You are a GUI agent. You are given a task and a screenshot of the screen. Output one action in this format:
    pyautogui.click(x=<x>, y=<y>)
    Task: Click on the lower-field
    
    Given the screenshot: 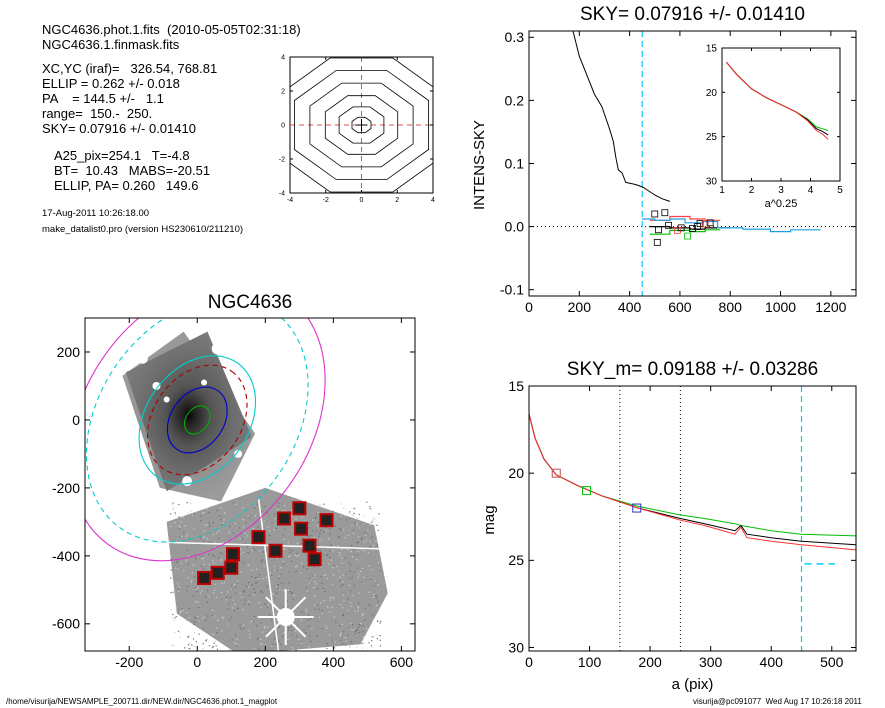 What is the action you would take?
    pyautogui.click(x=277, y=569)
    